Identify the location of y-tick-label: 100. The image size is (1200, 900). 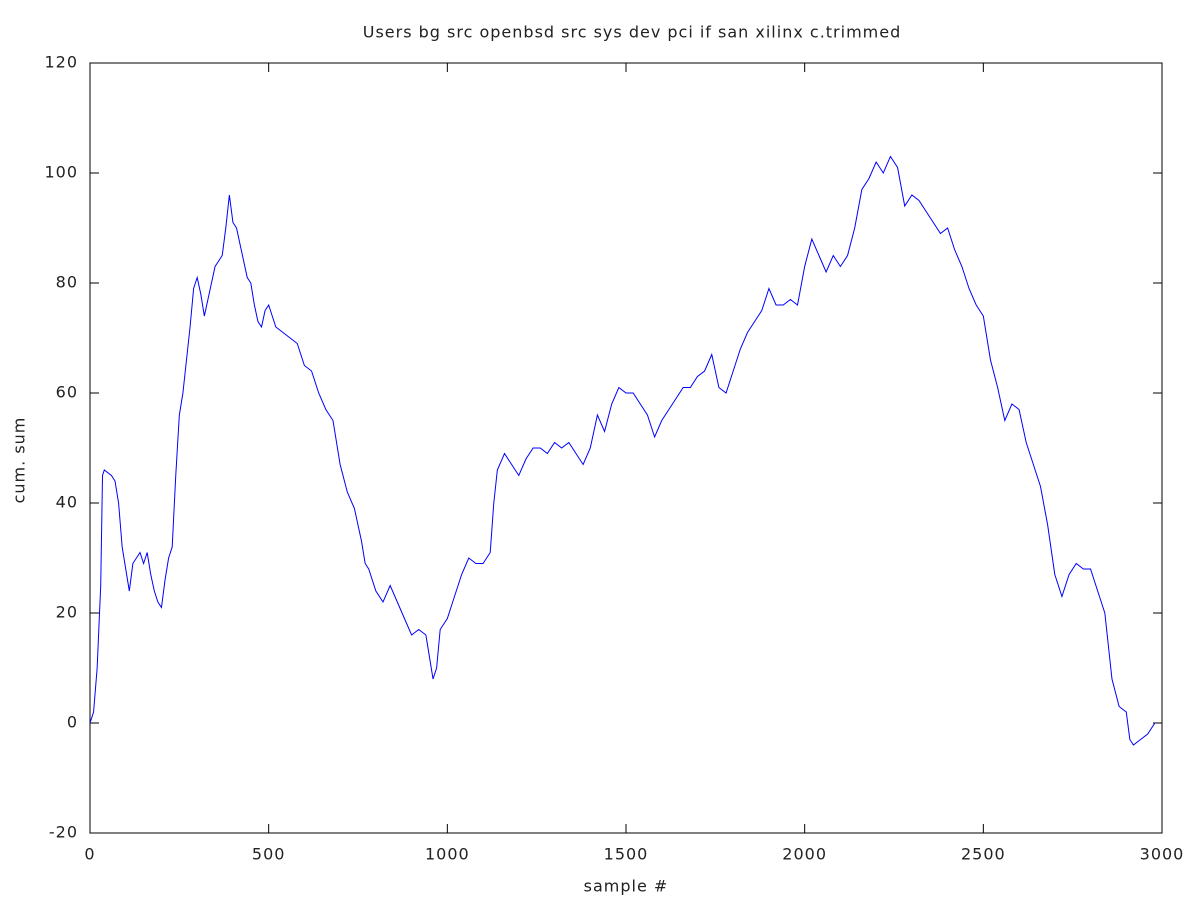
(61, 172).